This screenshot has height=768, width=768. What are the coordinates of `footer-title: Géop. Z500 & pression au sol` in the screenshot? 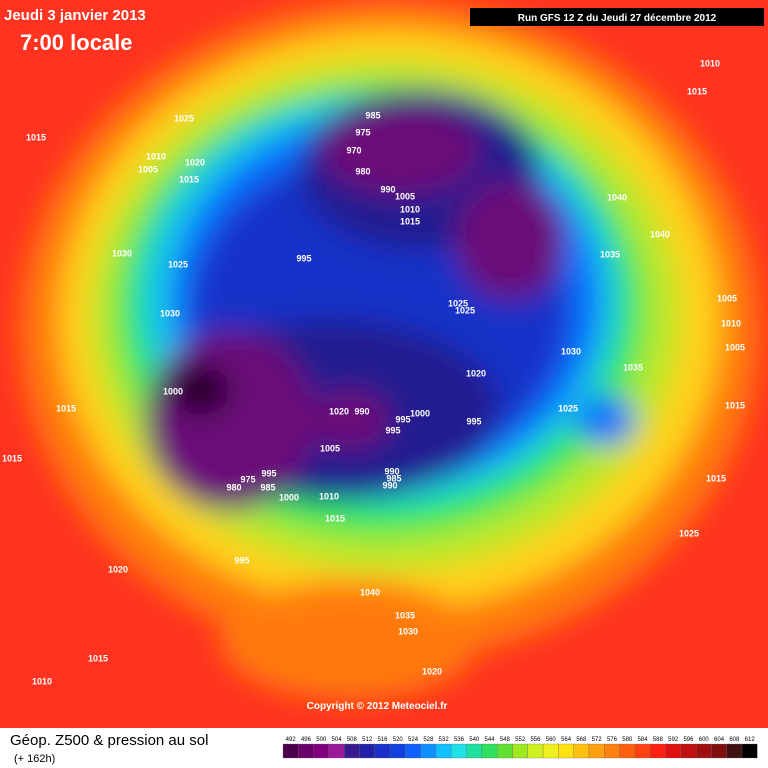 It's located at (109, 740).